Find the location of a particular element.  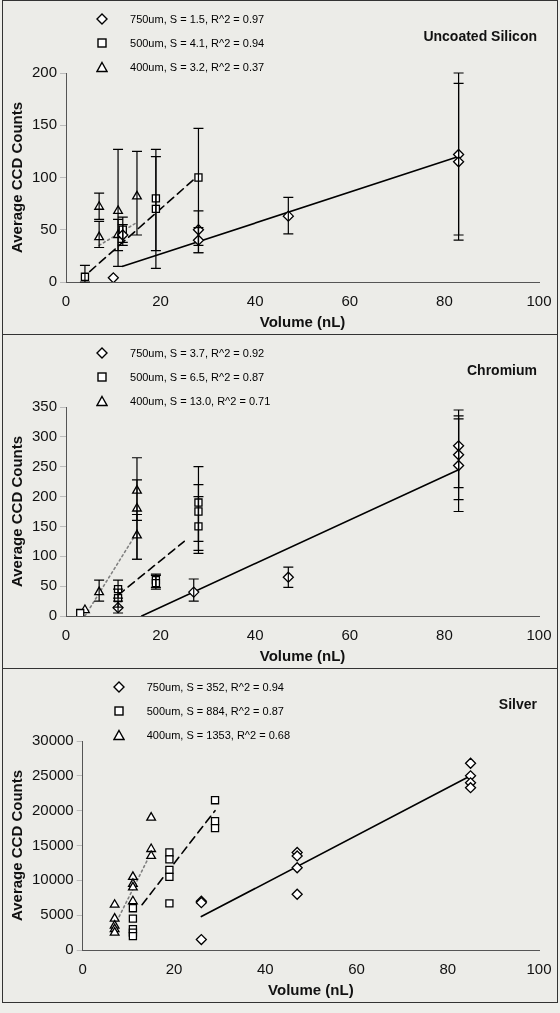

y-tick-label: 25000 is located at coordinates (52, 774).